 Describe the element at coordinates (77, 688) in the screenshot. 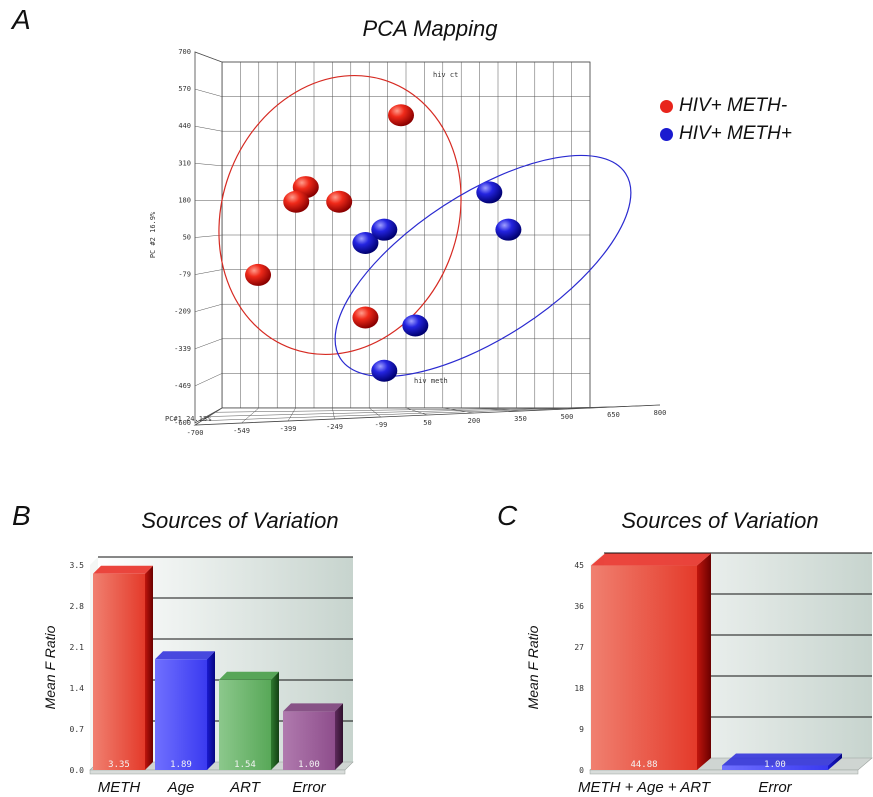

I see `bar-y-tick-label: 1.4` at that location.